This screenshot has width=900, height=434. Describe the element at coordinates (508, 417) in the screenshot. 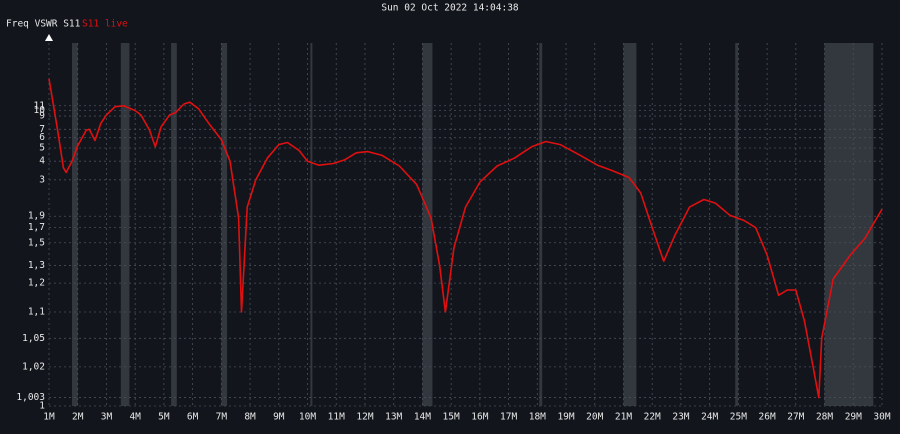

I see `x-tick-label: 17M` at that location.